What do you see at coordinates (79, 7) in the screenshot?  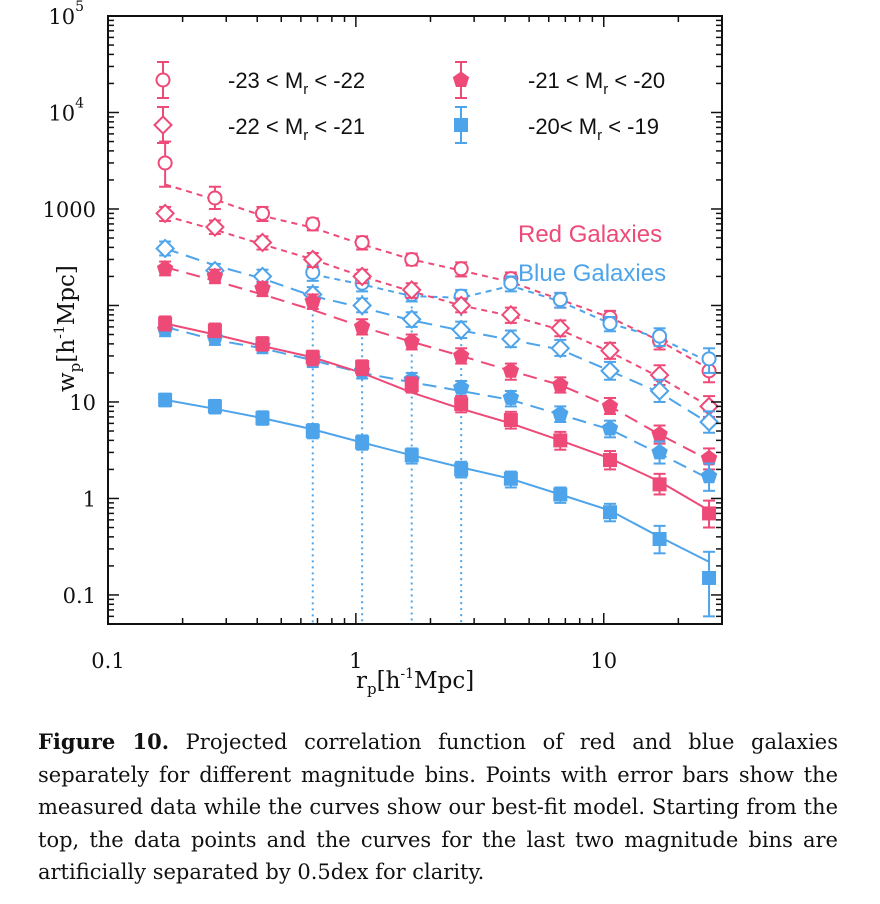 I see `y-tick-exponent: 5` at bounding box center [79, 7].